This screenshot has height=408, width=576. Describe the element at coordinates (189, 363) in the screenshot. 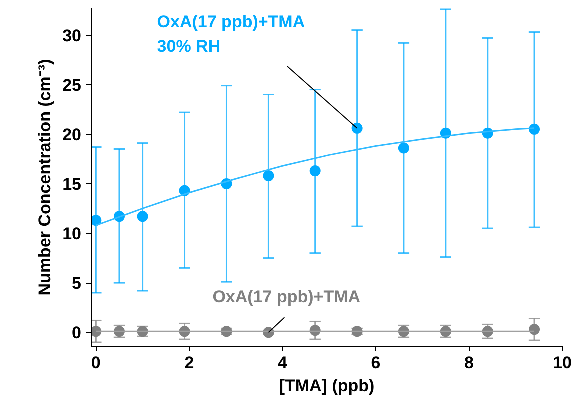

I see `x-tick-label: 2` at that location.